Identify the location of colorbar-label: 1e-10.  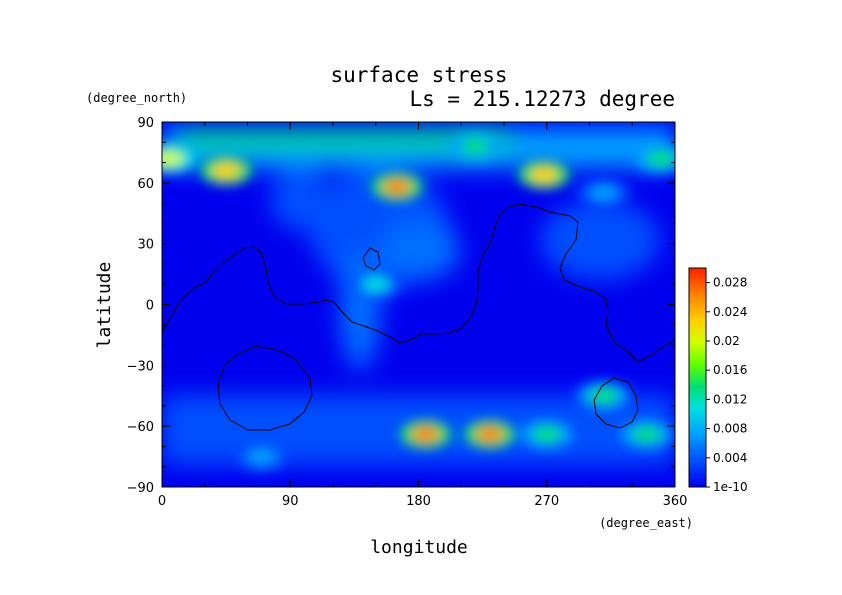
(730, 487).